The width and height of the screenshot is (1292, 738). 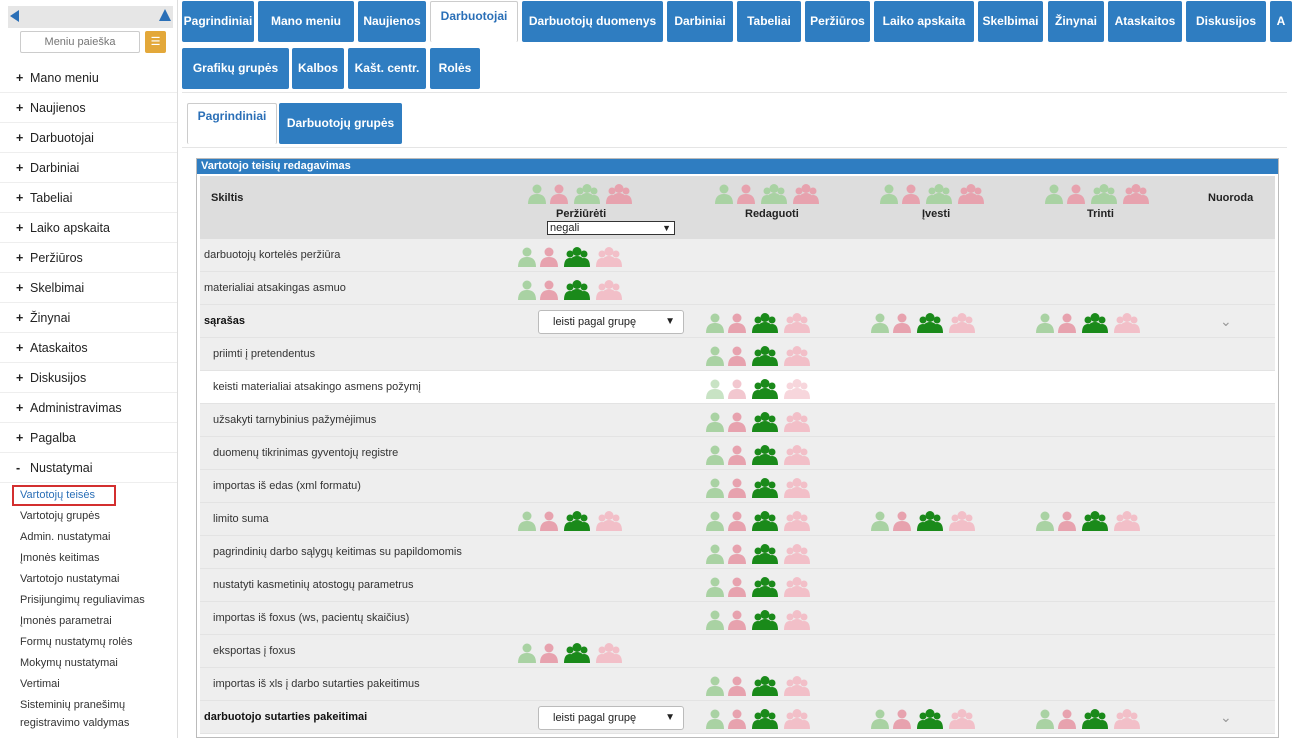 What do you see at coordinates (1226, 21) in the screenshot?
I see `tab-12: Diskusijos` at bounding box center [1226, 21].